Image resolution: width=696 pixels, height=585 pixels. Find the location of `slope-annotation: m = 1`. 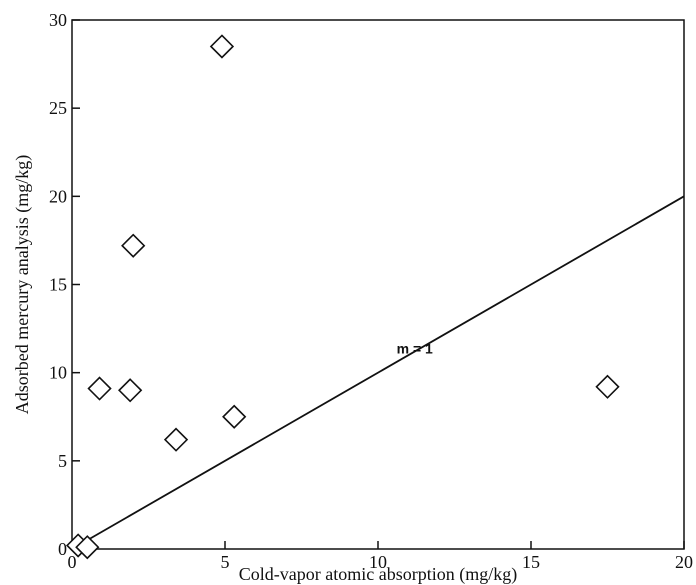

slope-annotation: m = 1 is located at coordinates (415, 348).